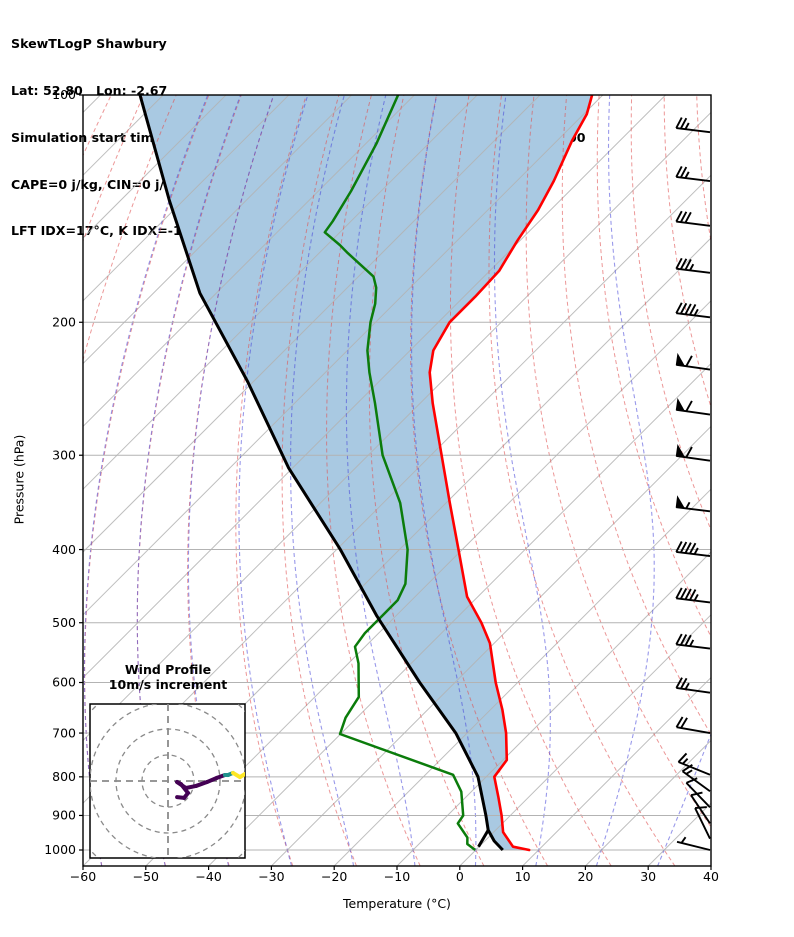 The width and height of the screenshot is (794, 937). What do you see at coordinates (64, 776) in the screenshot?
I see `svg-text: 800` at bounding box center [64, 776].